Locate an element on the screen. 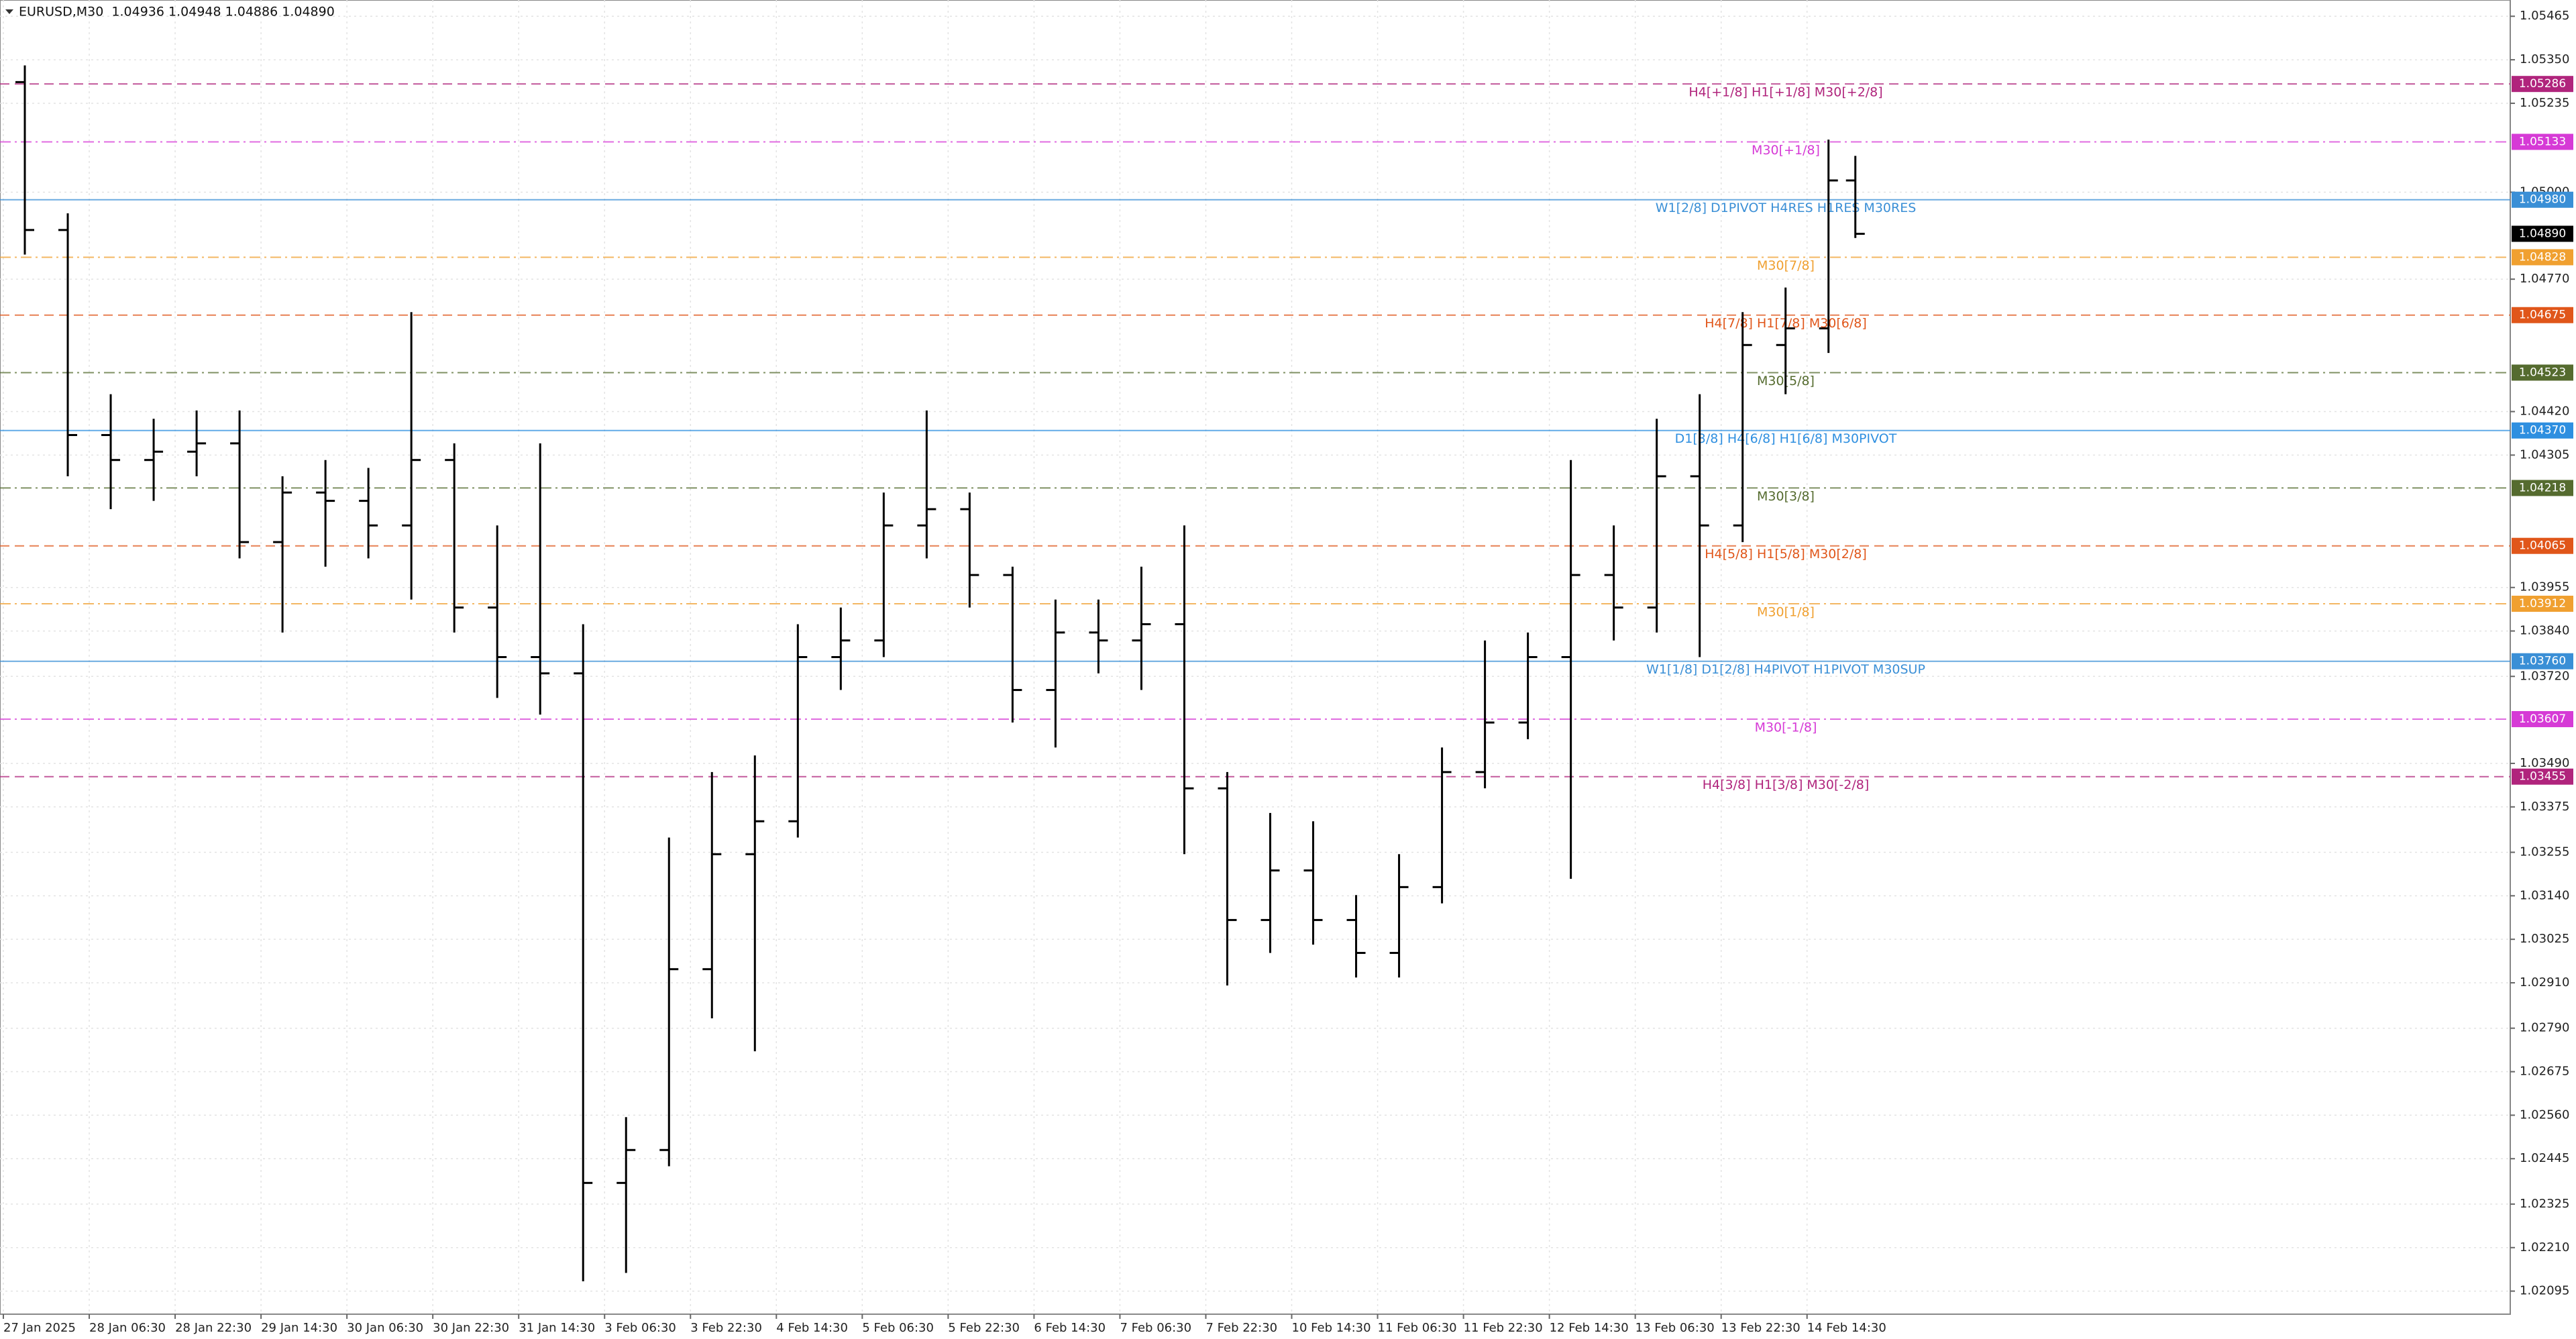 The image size is (2576, 1339). y-tick-label: 1.03025 is located at coordinates (2544, 939).